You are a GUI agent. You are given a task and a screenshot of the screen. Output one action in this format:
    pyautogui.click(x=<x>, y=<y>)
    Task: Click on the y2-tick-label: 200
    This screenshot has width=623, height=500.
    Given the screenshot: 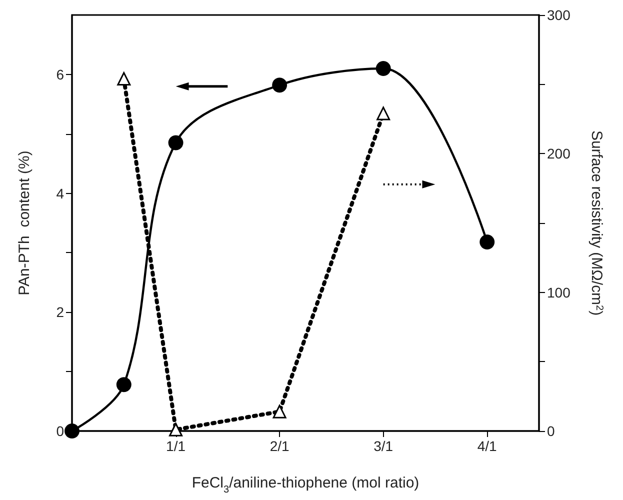 What is the action you would take?
    pyautogui.click(x=559, y=154)
    